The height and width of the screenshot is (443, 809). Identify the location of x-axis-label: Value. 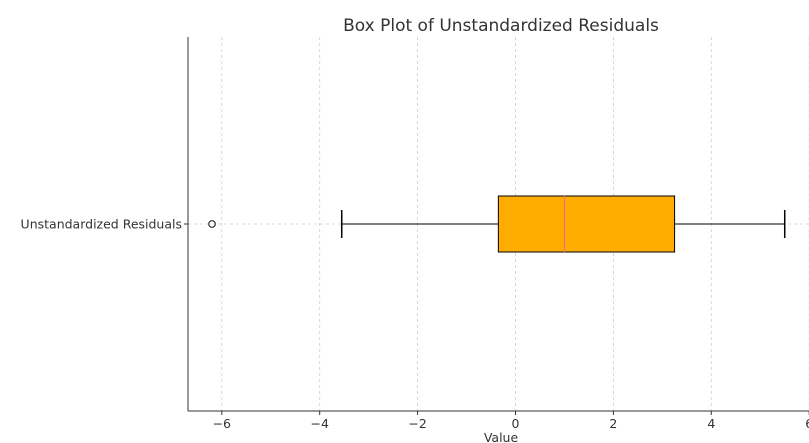
(501, 436).